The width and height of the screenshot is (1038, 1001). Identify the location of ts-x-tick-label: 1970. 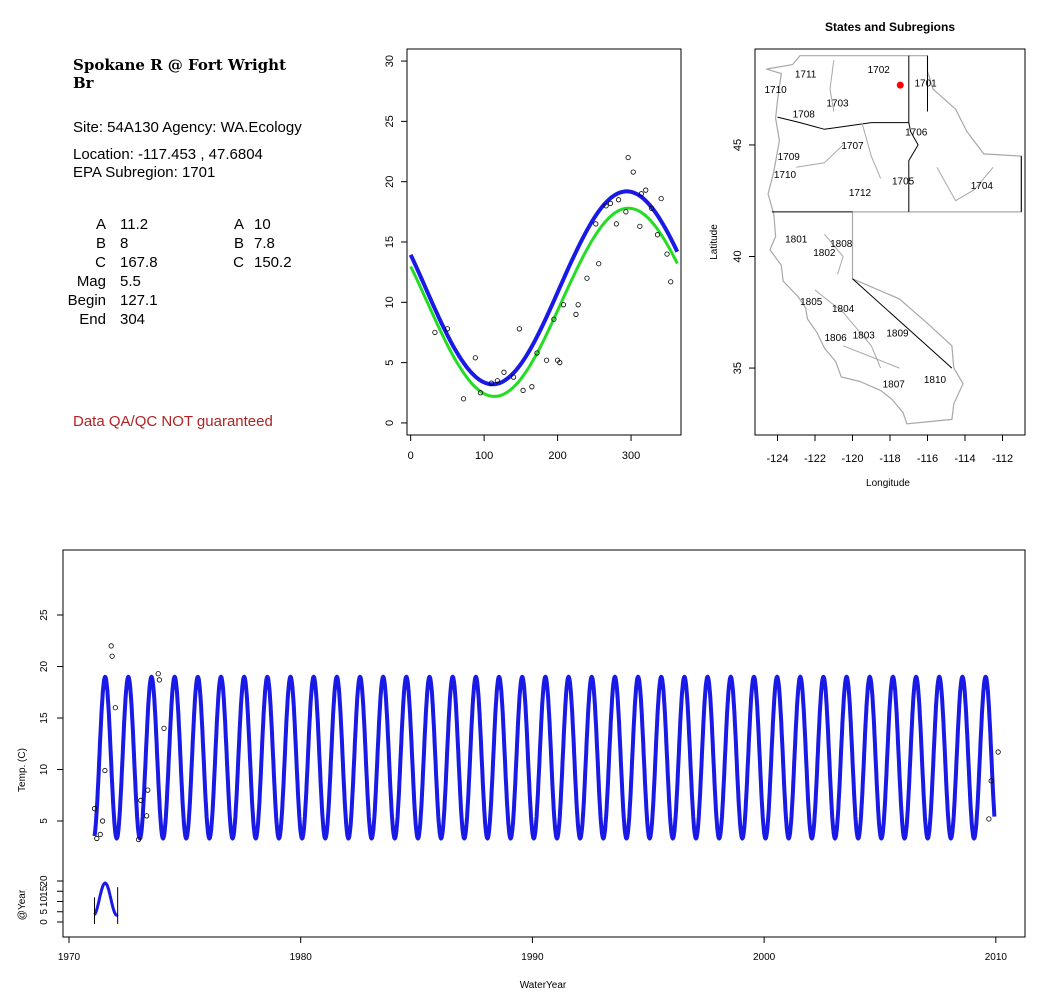
(69, 957).